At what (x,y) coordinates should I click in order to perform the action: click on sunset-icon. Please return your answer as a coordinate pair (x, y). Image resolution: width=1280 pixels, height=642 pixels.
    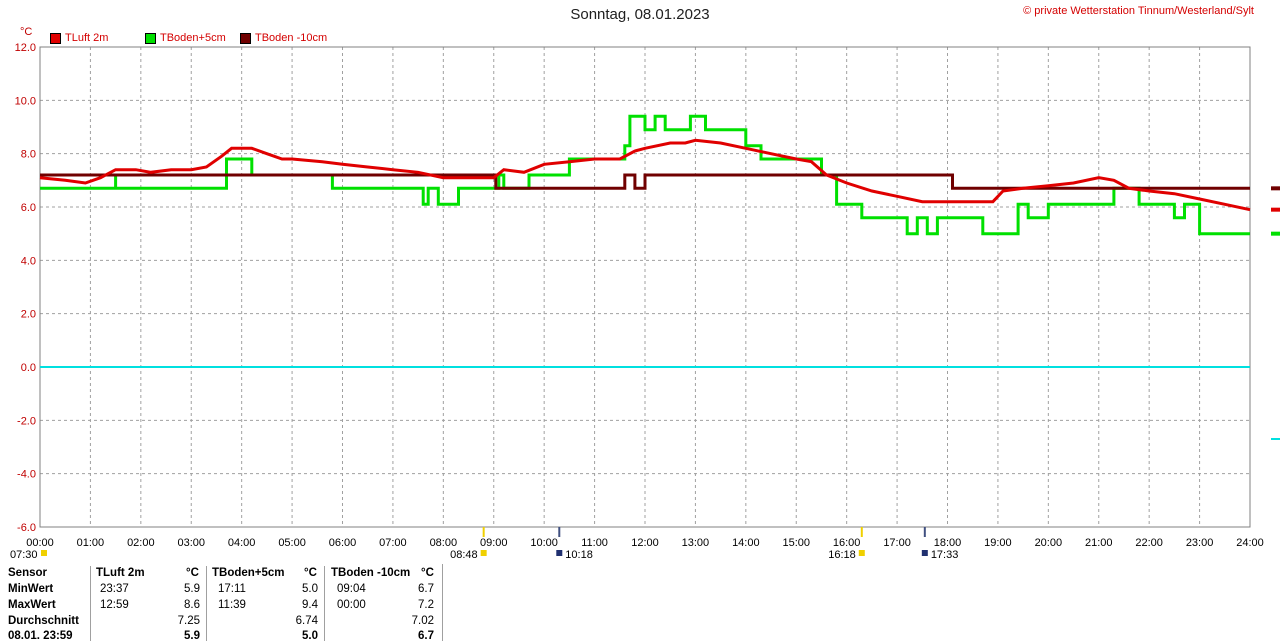
    Looking at the image, I should click on (861, 553).